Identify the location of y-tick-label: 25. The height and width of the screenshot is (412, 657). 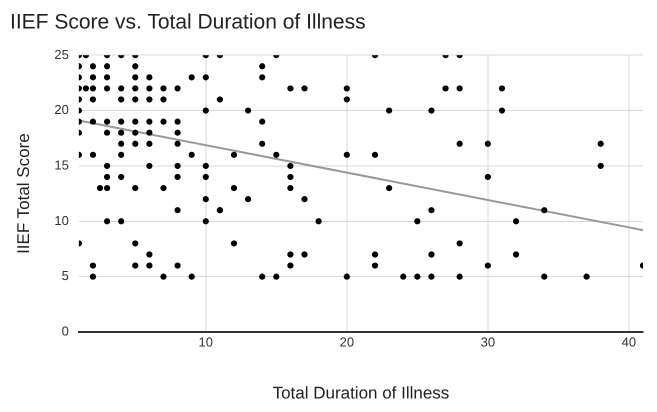
(61, 54).